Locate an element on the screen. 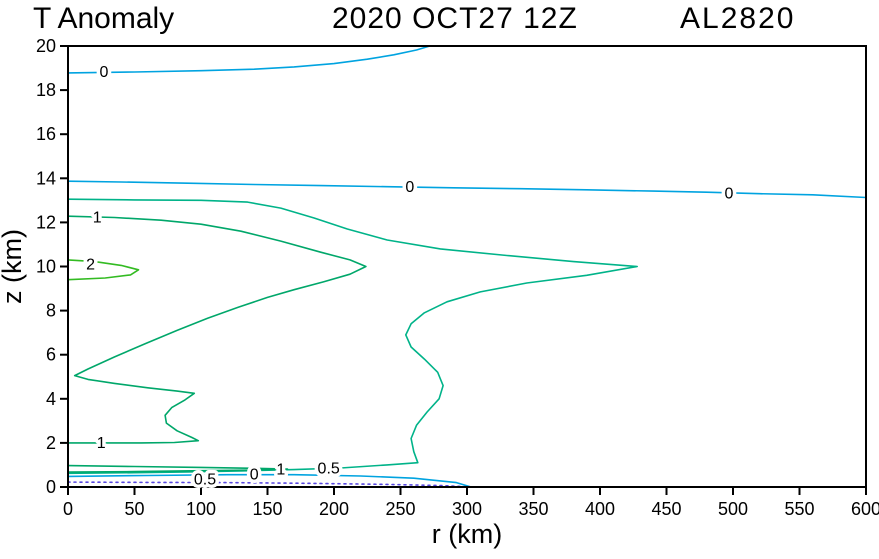  contour-line-0-mid is located at coordinates (467, 189).